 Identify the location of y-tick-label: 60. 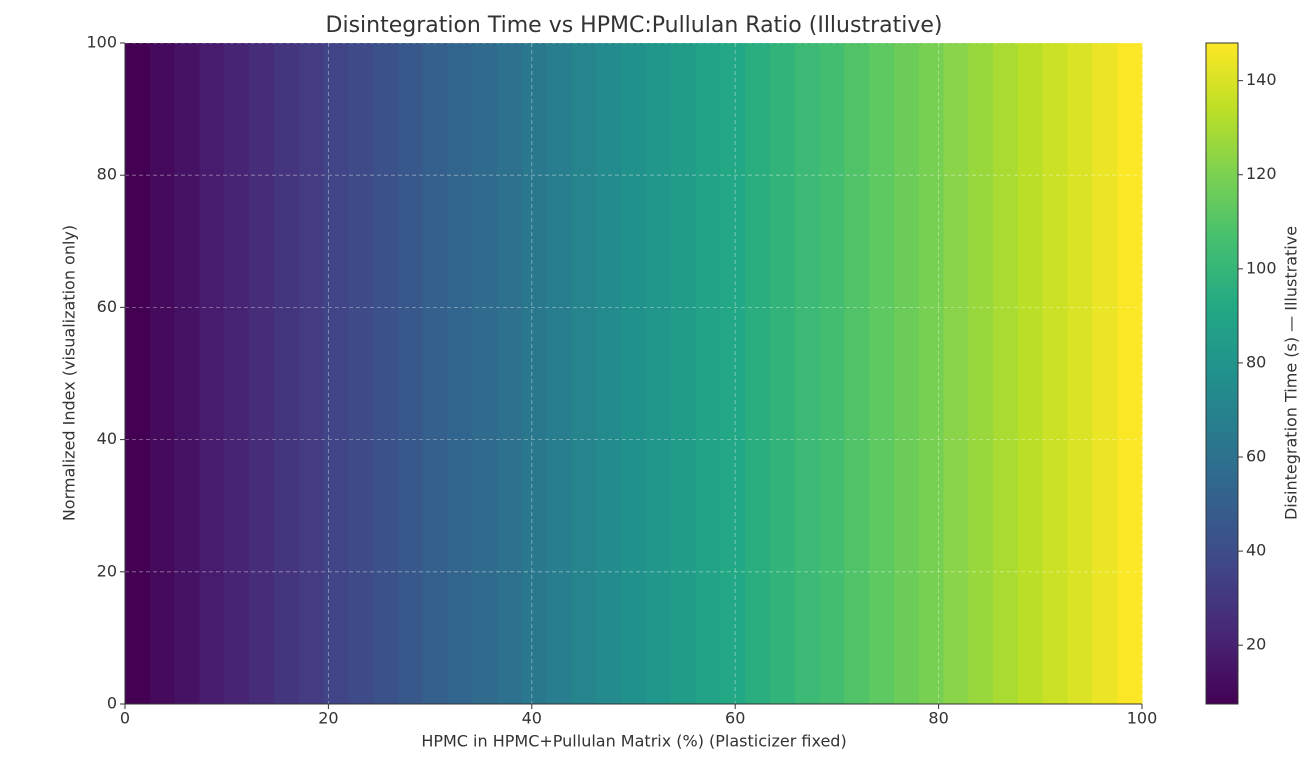
(107, 306).